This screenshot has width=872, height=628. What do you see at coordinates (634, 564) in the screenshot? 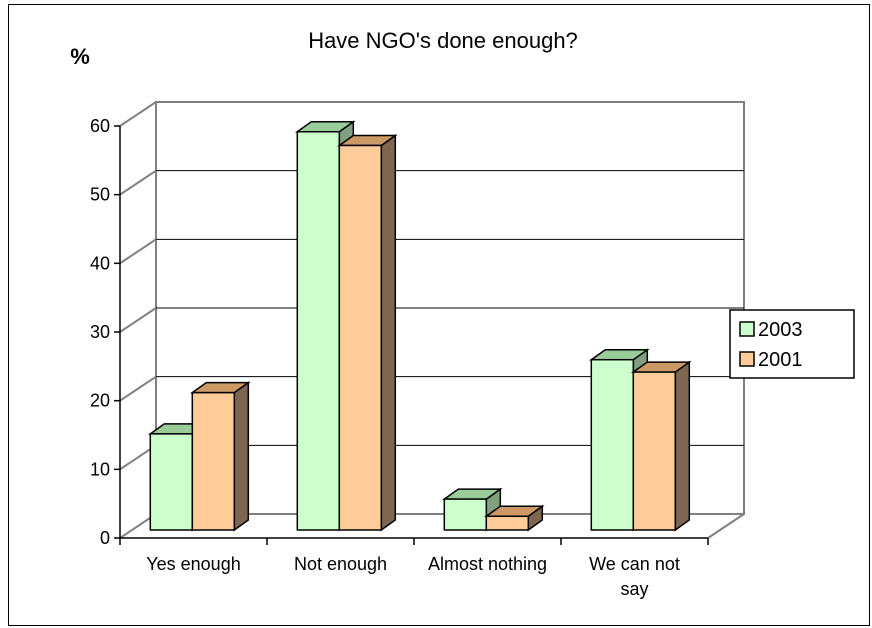
I see `x-category-label: We can not` at bounding box center [634, 564].